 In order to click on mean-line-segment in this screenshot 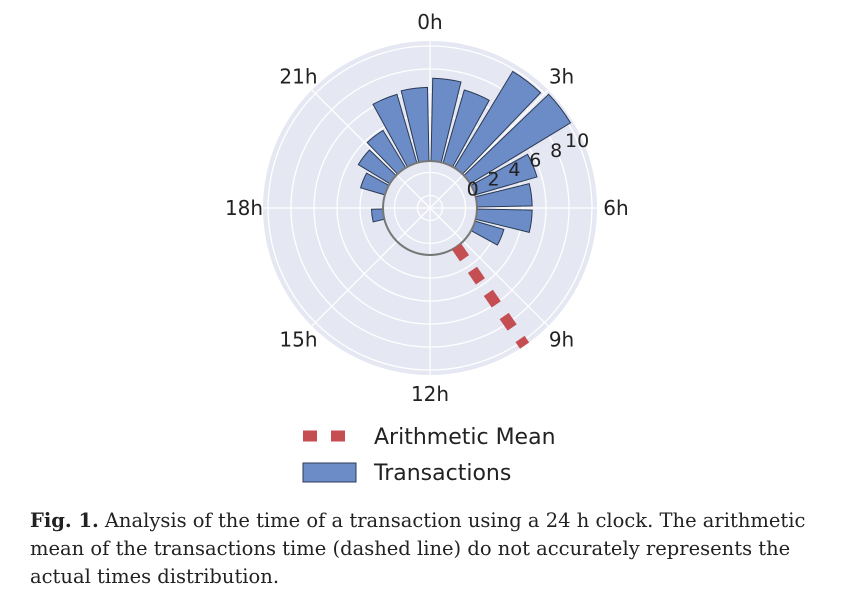, I will do `click(491, 296)`.